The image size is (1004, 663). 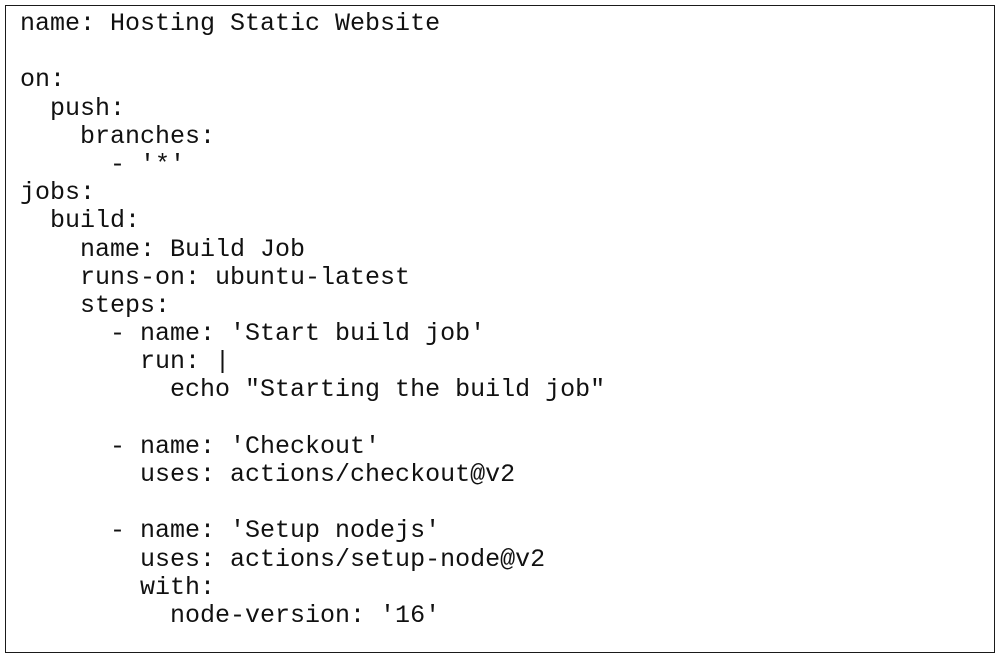 What do you see at coordinates (163, 249) in the screenshot?
I see `code-line-job-name: name: Build Job` at bounding box center [163, 249].